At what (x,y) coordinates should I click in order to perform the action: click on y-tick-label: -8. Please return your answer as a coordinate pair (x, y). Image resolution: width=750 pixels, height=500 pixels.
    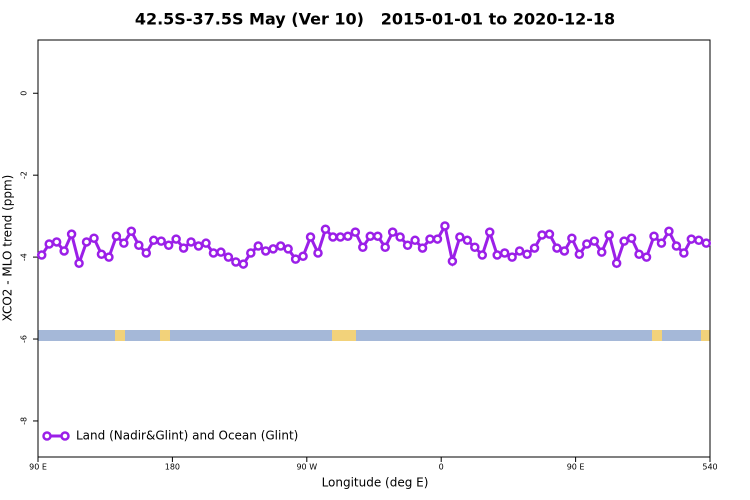
    Looking at the image, I should click on (24, 421).